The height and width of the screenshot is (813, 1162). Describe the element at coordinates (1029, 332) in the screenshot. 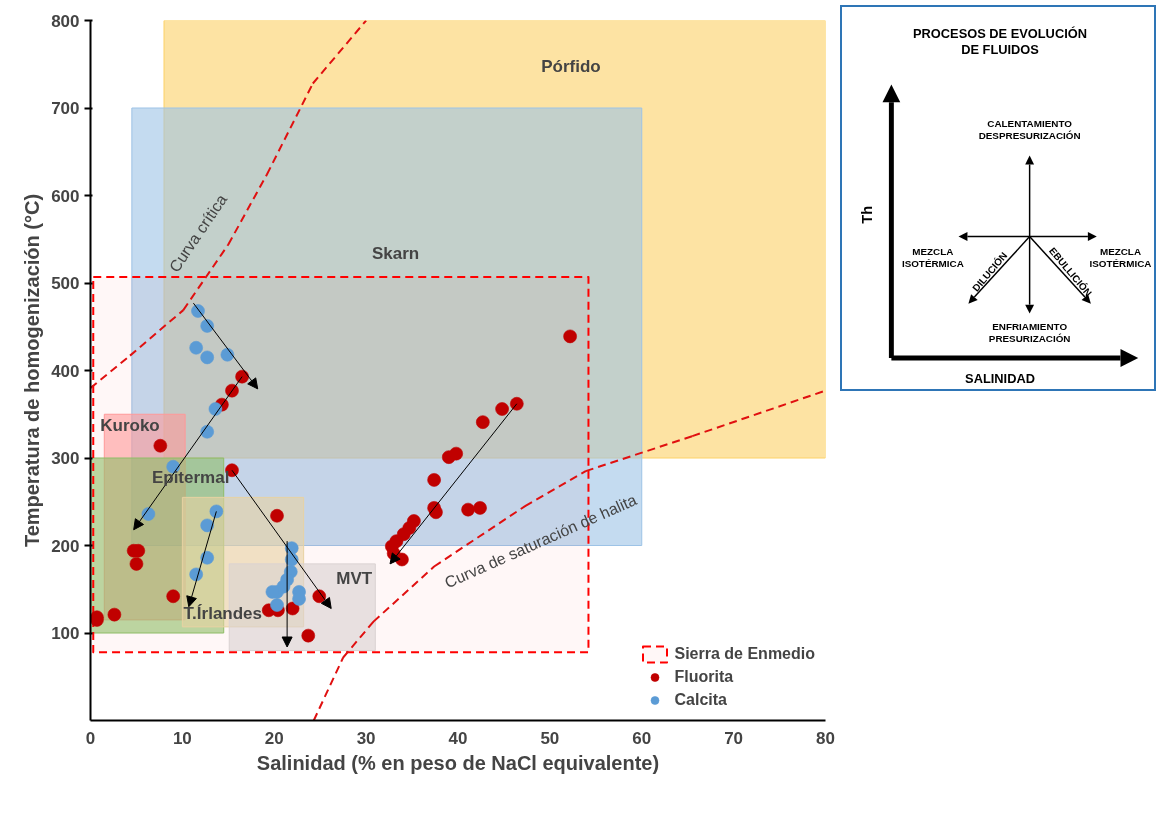

I see `text: ENFRIAMIENTO PRESURIZACIÓN` at that location.